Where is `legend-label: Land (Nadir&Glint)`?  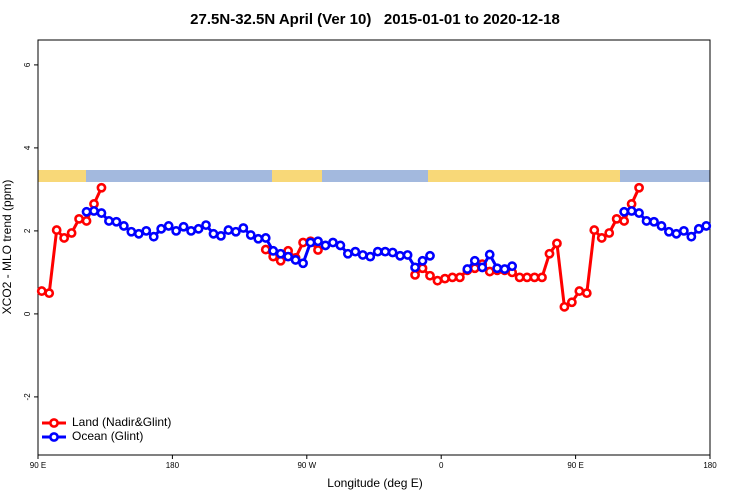 legend-label: Land (Nadir&Glint) is located at coordinates (121, 422).